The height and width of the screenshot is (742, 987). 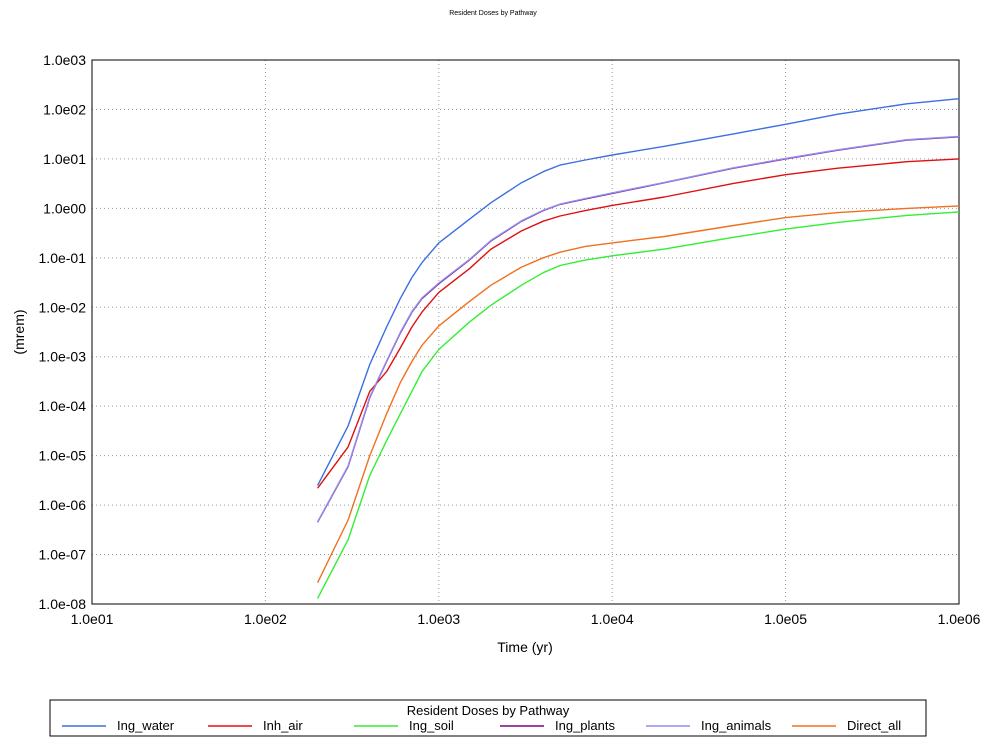 I want to click on x-tick-label: 1.0e06, so click(x=959, y=619).